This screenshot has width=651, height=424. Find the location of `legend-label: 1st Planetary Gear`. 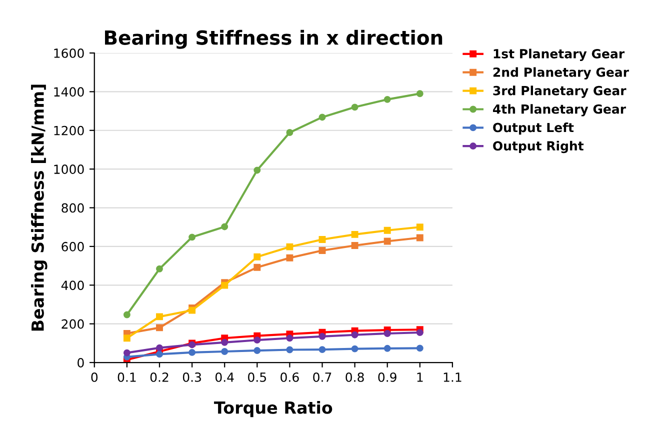

legend-label: 1st Planetary Gear is located at coordinates (559, 54).